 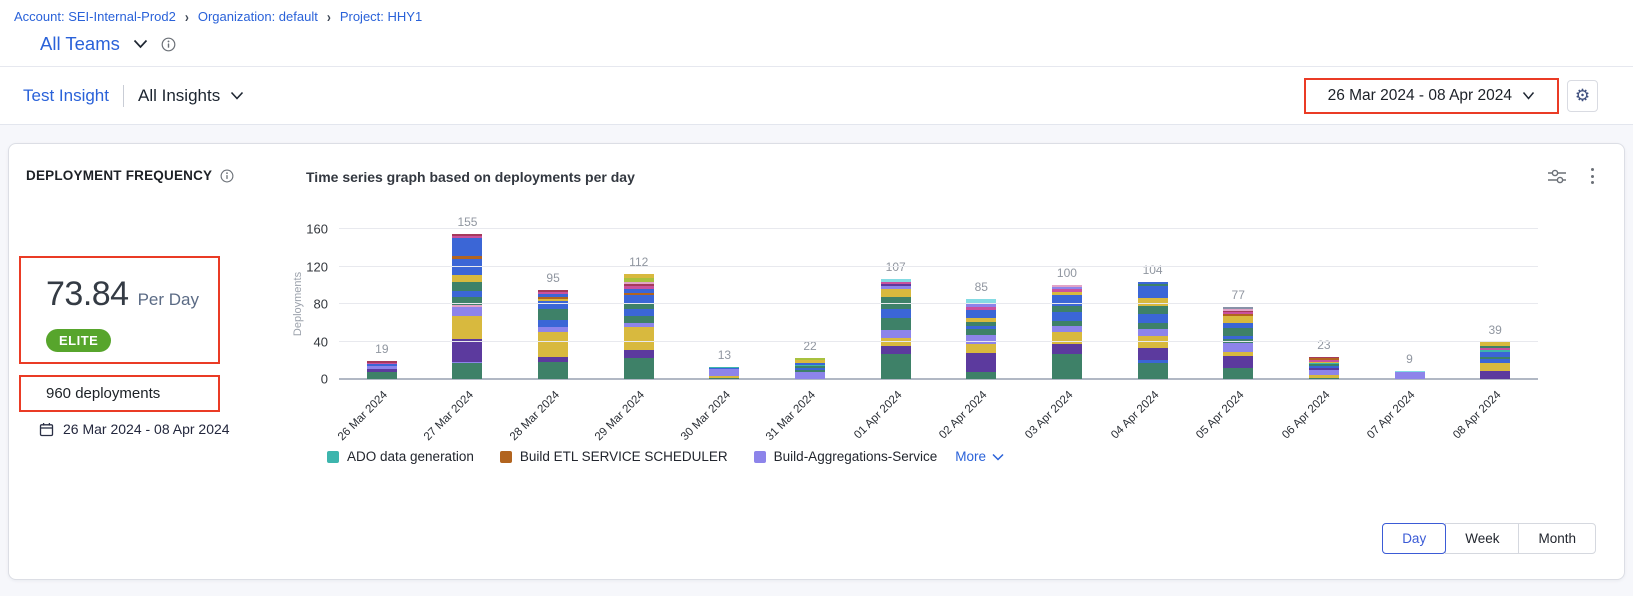 What do you see at coordinates (810, 346) in the screenshot?
I see `bar-value-label: 22` at bounding box center [810, 346].